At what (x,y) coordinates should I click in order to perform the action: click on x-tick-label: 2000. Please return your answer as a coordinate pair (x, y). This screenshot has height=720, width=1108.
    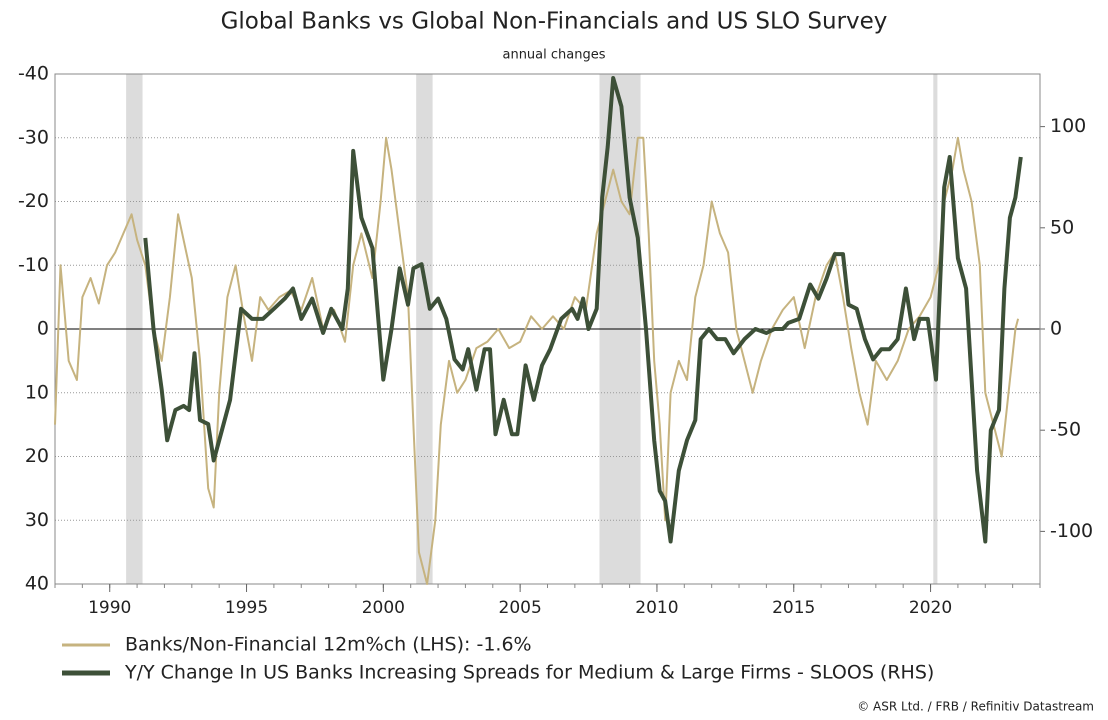
    Looking at the image, I should click on (383, 608).